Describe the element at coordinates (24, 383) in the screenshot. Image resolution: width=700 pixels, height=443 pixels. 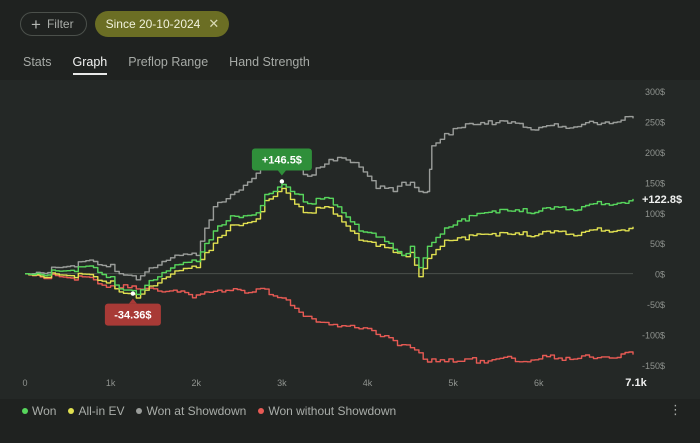
I see `x-tick-label: 0` at that location.